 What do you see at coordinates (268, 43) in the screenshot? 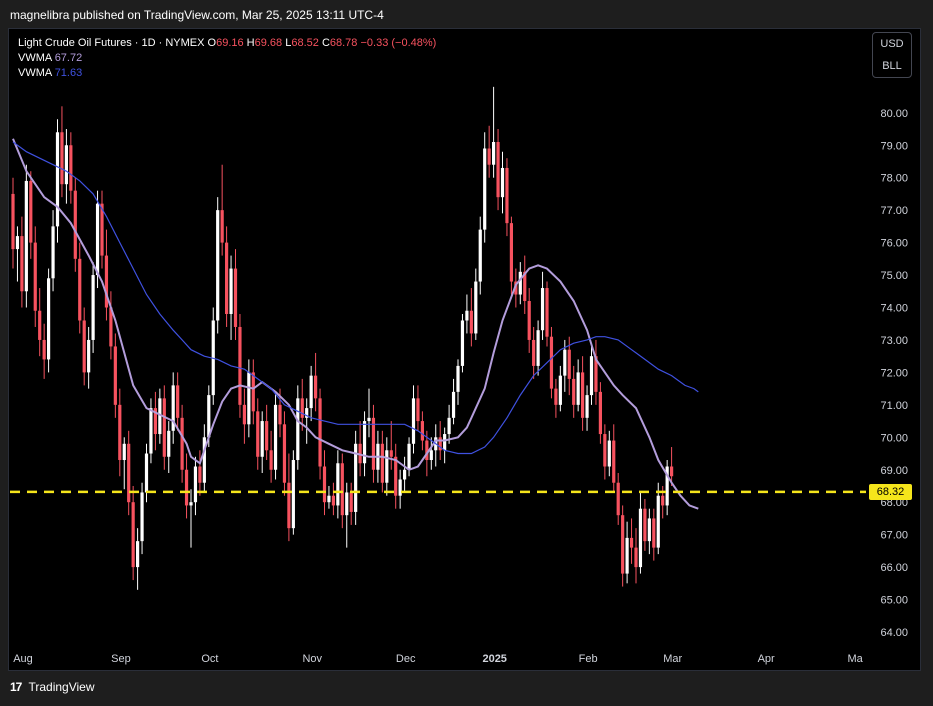
I see `high-value: 69.68` at bounding box center [268, 43].